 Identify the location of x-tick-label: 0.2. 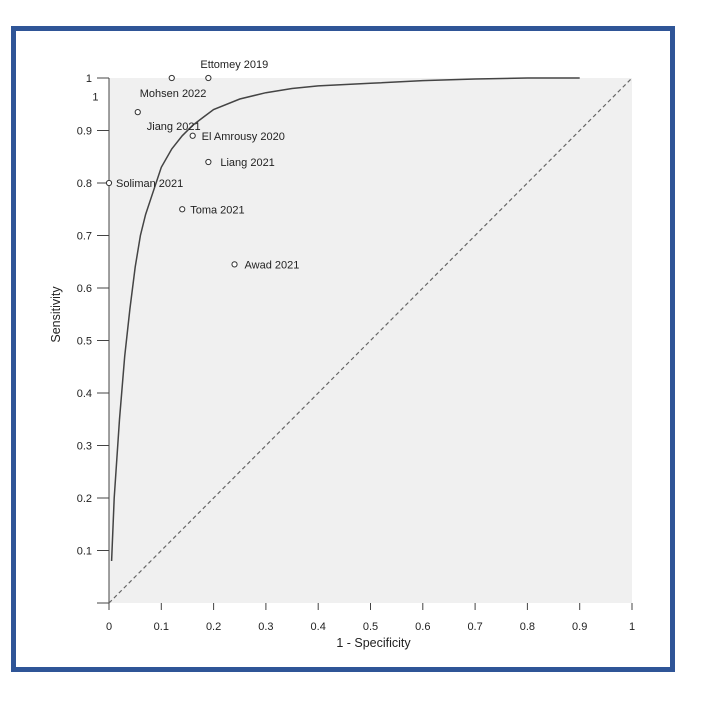
(213, 627).